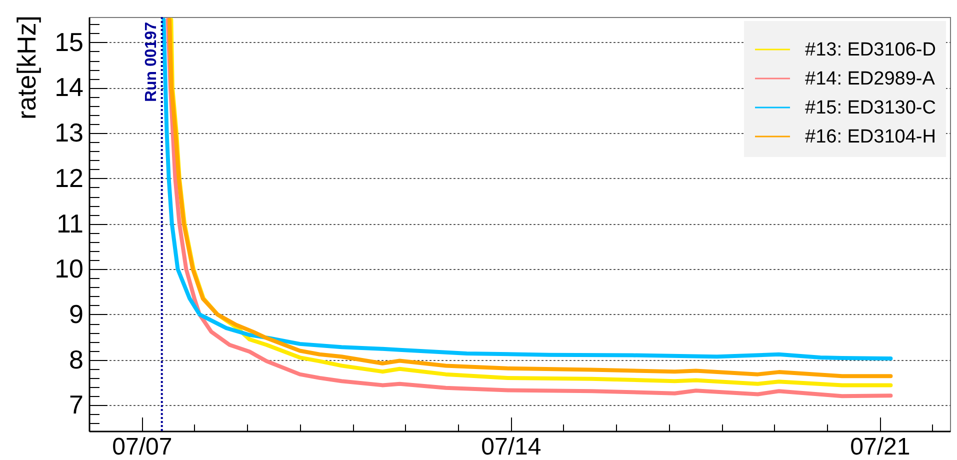  Describe the element at coordinates (870, 79) in the screenshot. I see `legend-label: #14: ED2989-A` at that location.